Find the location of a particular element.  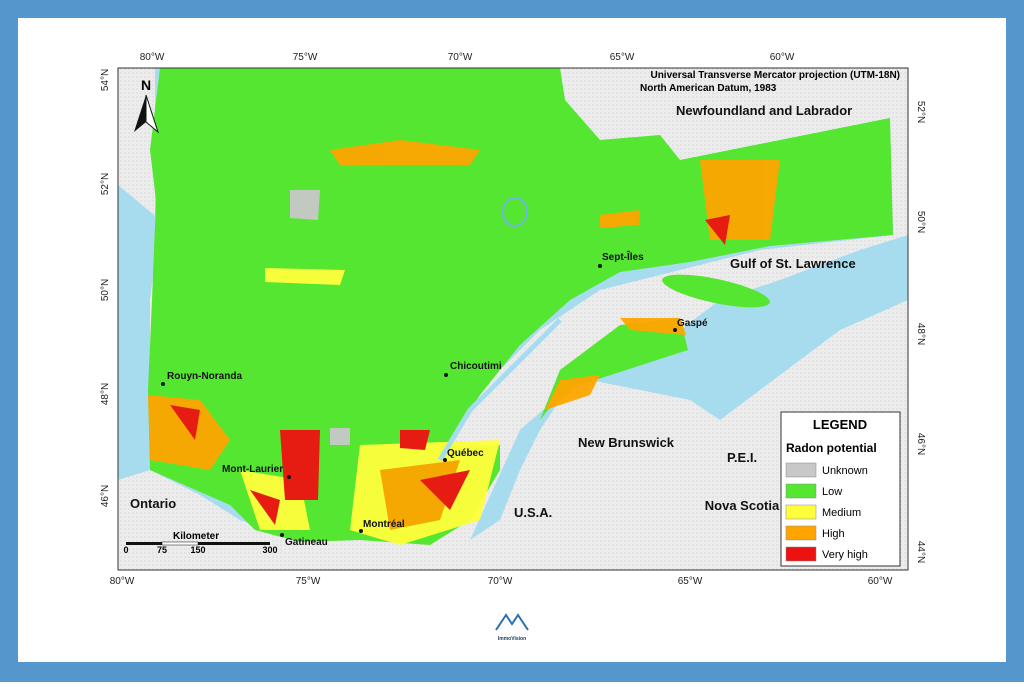

scale-tick: 150 is located at coordinates (197, 550).